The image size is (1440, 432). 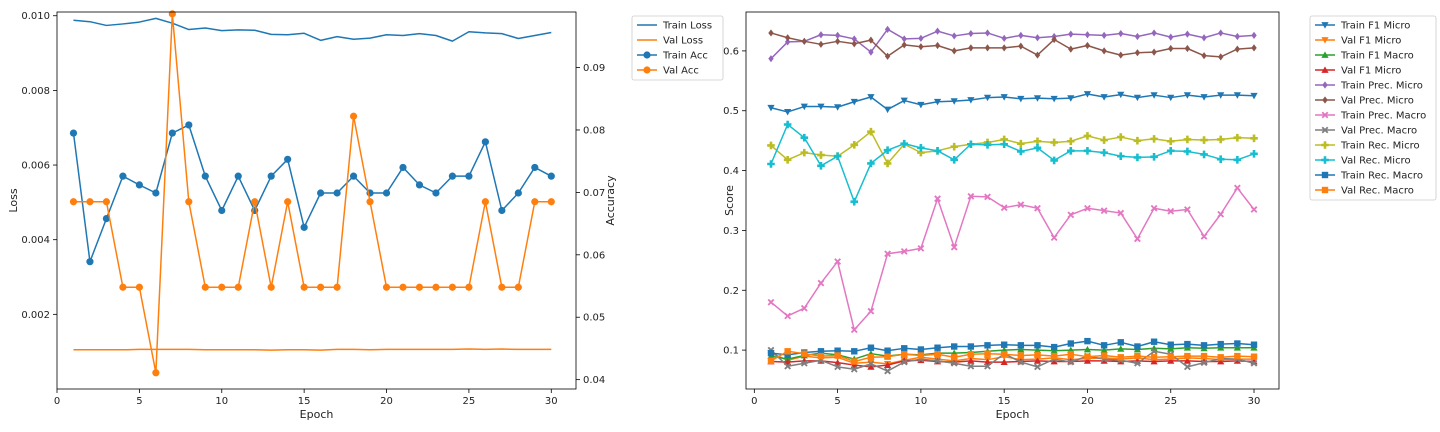 What do you see at coordinates (1012, 348) in the screenshot?
I see `series-train-rec-macro` at bounding box center [1012, 348].